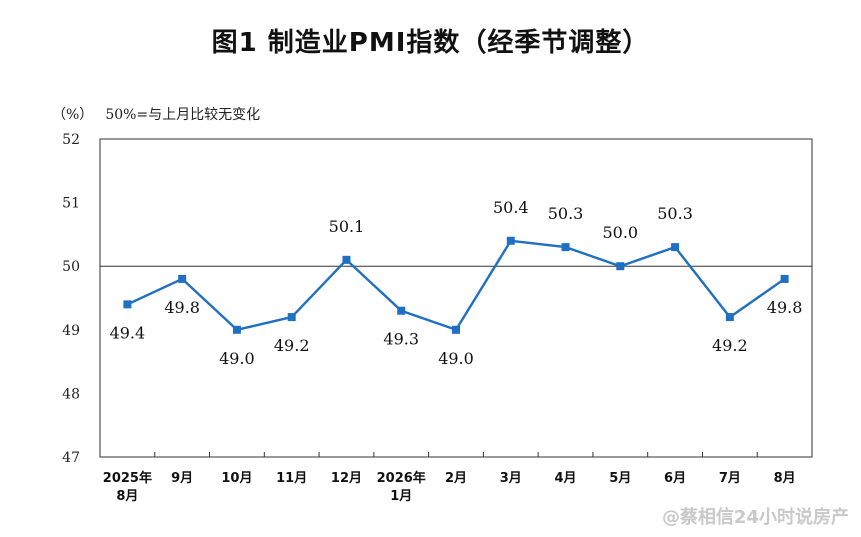  What do you see at coordinates (730, 478) in the screenshot?
I see `x-tick-label: 7月` at bounding box center [730, 478].